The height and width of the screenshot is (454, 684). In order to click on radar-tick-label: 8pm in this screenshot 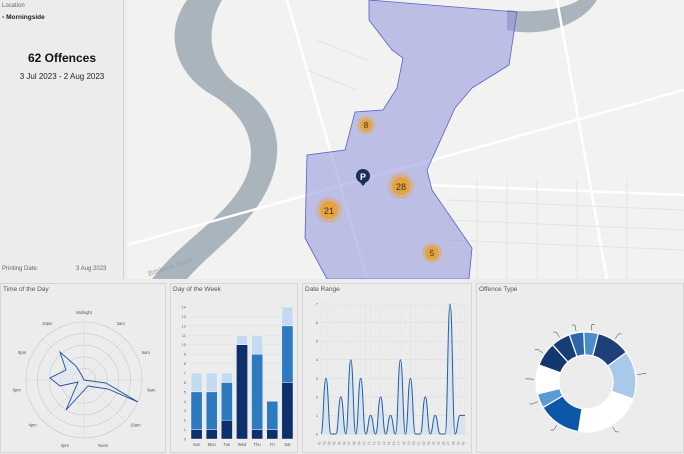, I will do `click(22, 352)`.